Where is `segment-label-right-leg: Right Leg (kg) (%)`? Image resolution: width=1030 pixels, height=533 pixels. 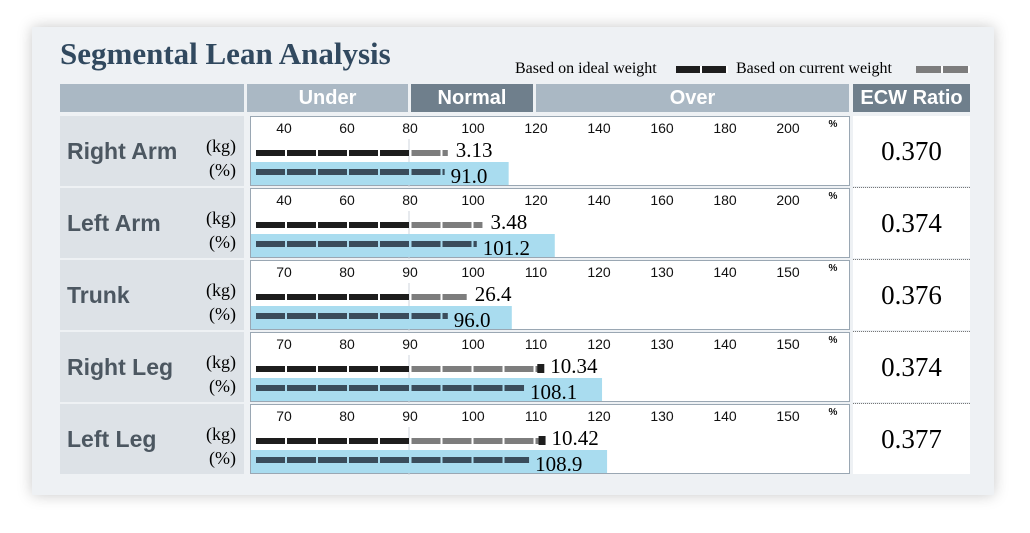
segment-label-right-leg: Right Leg (kg) (%) is located at coordinates (152, 367).